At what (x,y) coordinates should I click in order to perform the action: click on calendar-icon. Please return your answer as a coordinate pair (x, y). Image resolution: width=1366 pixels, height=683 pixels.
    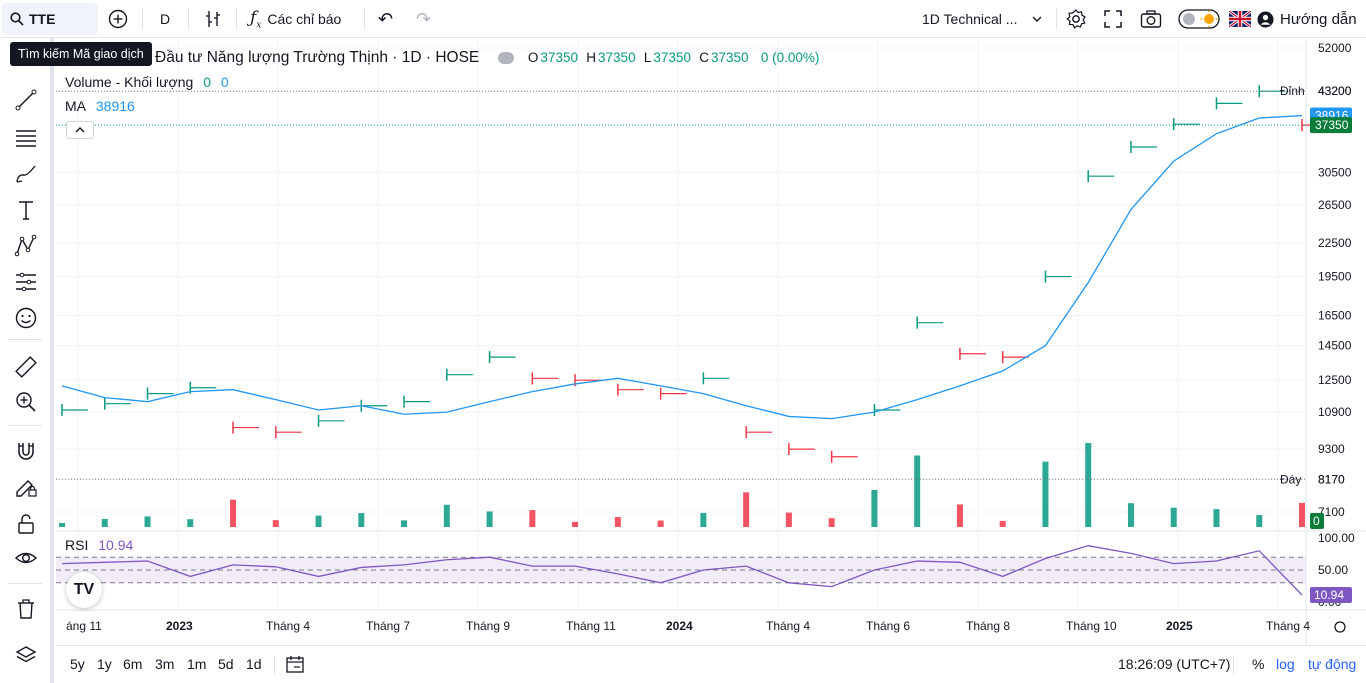
    Looking at the image, I should click on (295, 664).